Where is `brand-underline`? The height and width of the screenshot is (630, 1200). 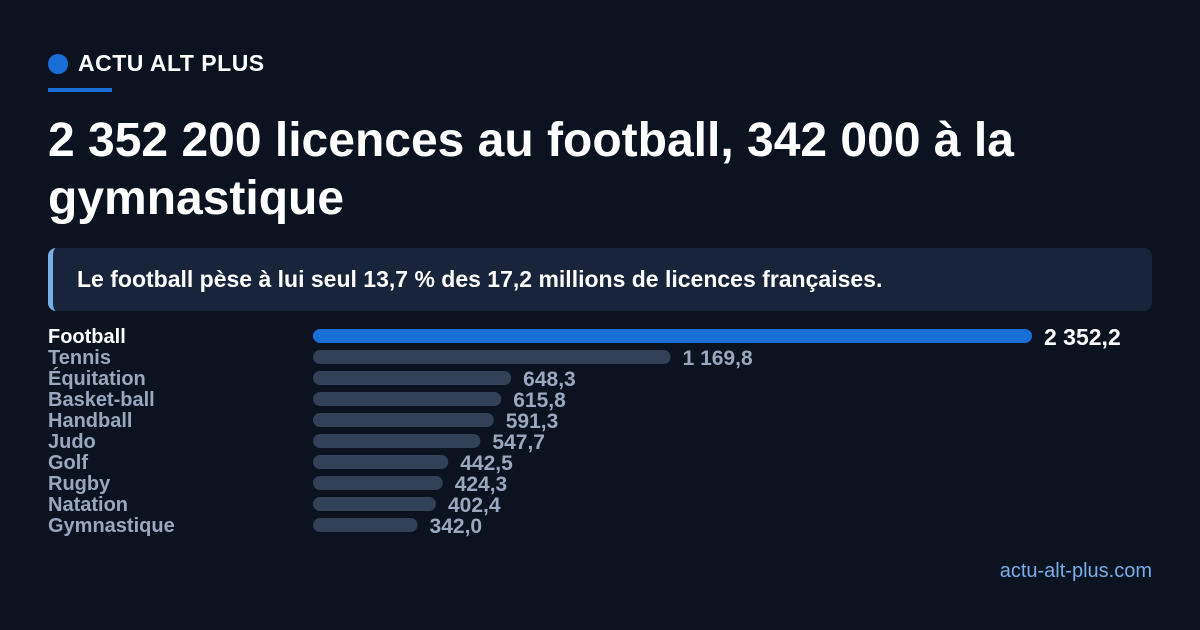
brand-underline is located at coordinates (80, 90).